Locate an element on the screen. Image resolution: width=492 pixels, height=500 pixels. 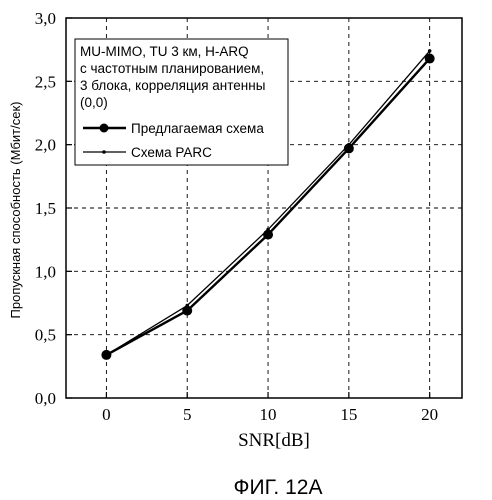
x-tick-label-0: 0 is located at coordinates (106, 414).